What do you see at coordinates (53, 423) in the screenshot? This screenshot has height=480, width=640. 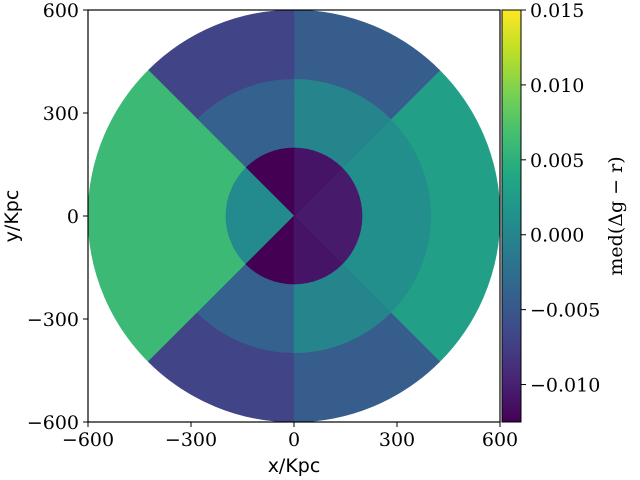 I see `y-tick-label: −600` at bounding box center [53, 423].